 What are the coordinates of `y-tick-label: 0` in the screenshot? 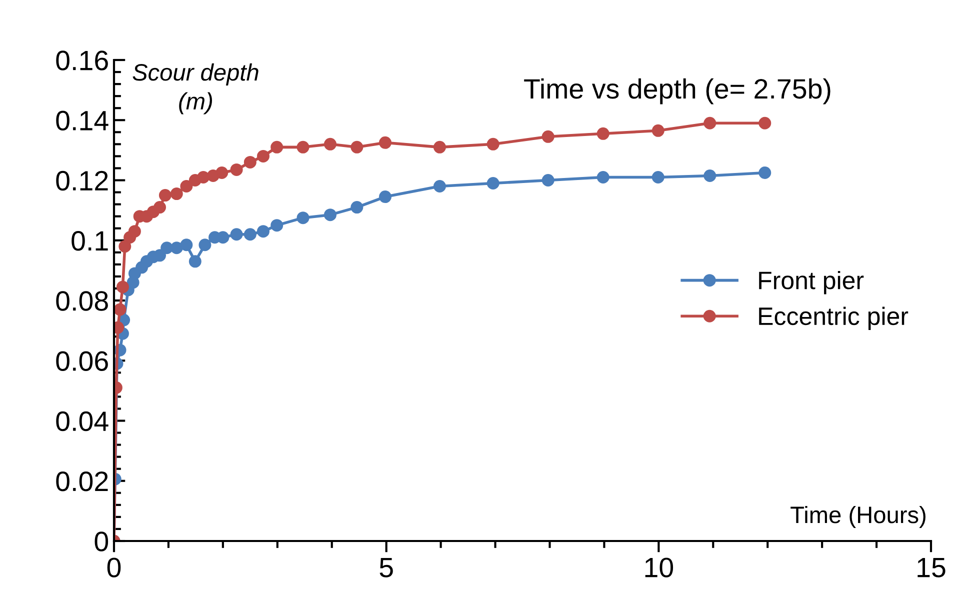 It's located at (101, 542).